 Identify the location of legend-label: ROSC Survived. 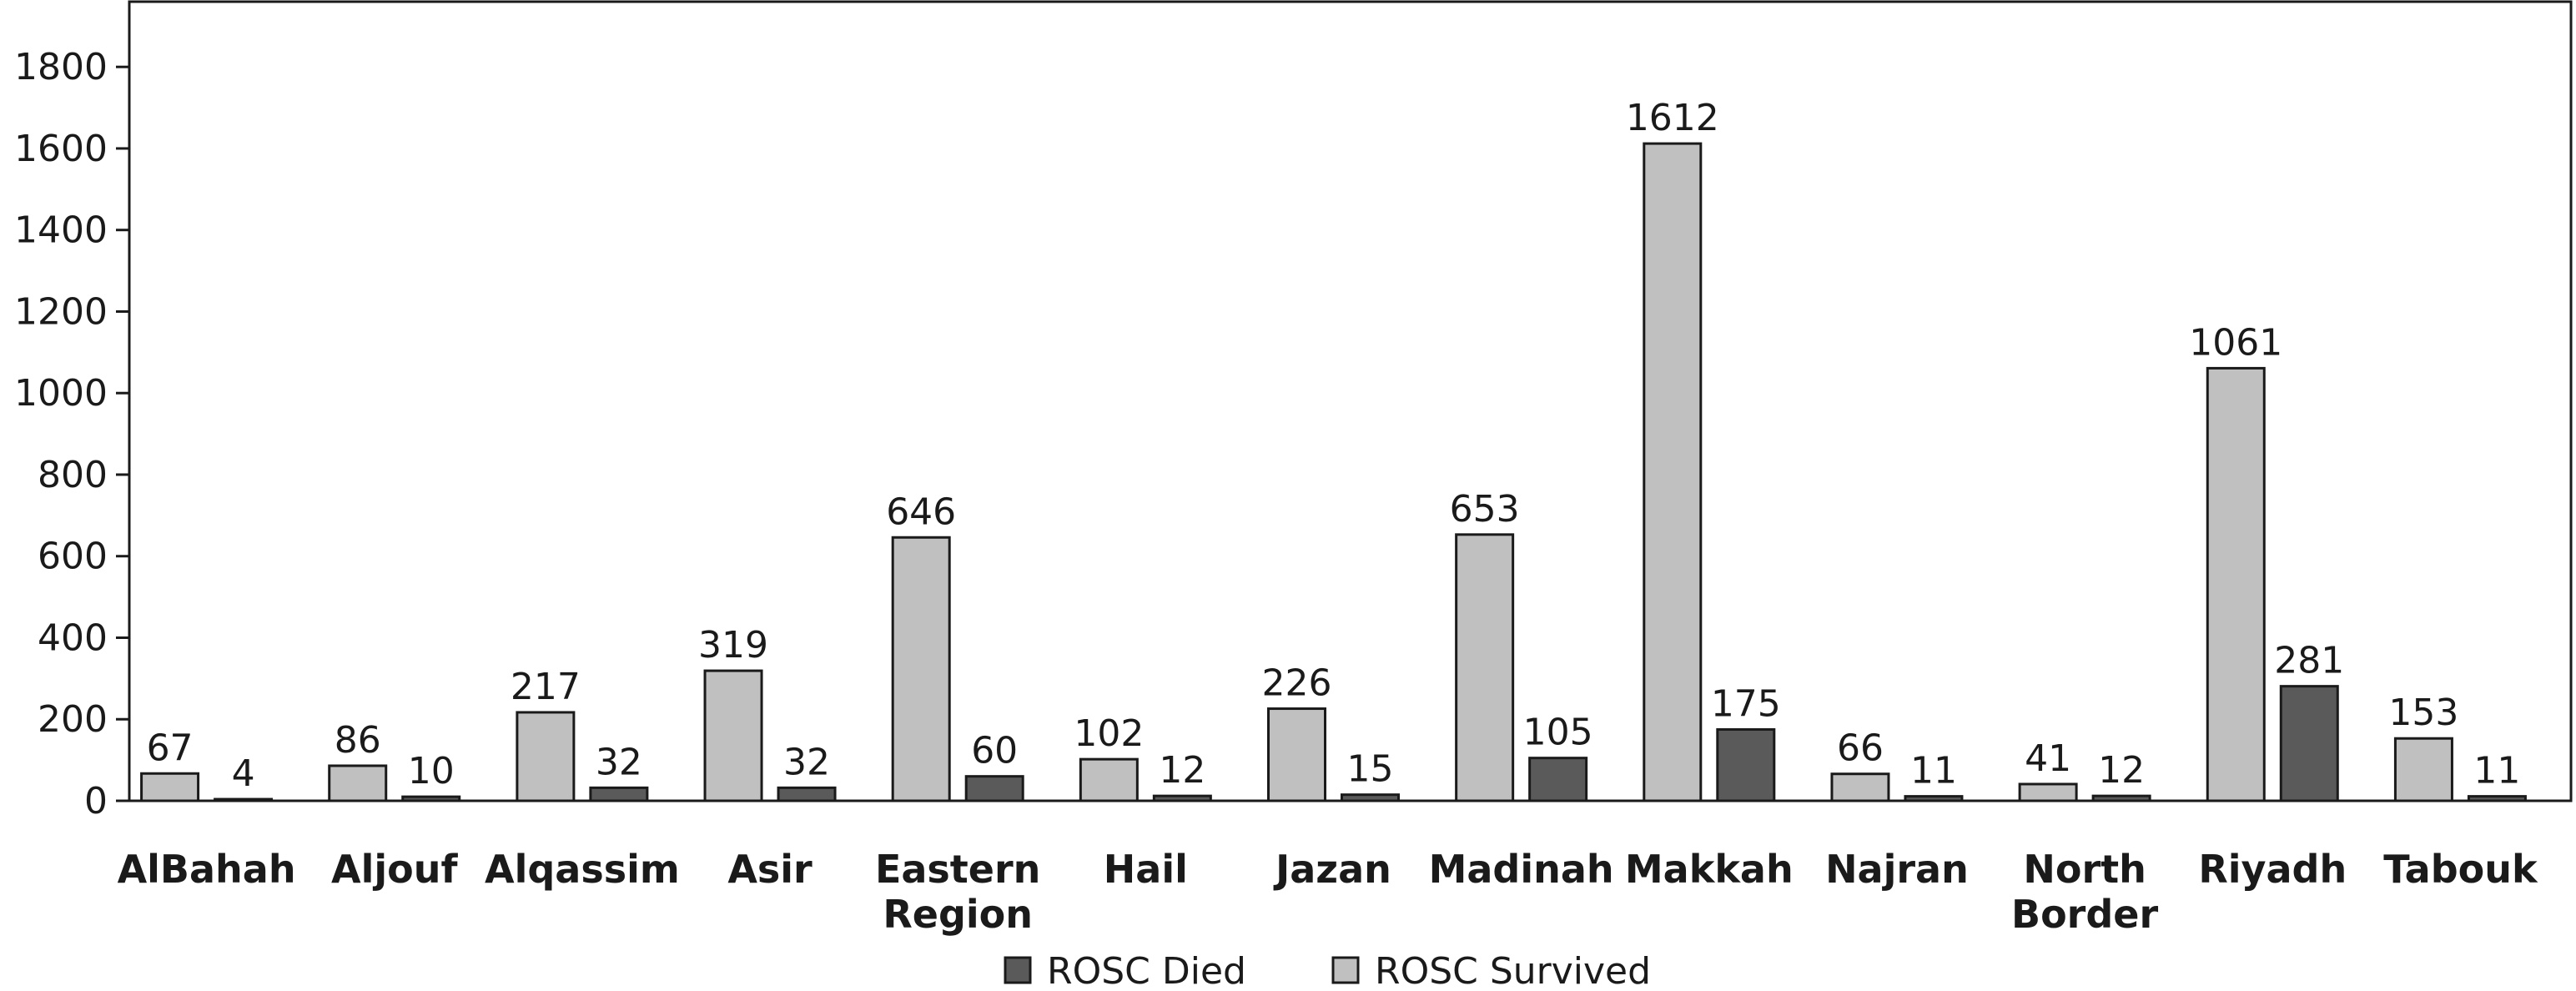
(1513, 970).